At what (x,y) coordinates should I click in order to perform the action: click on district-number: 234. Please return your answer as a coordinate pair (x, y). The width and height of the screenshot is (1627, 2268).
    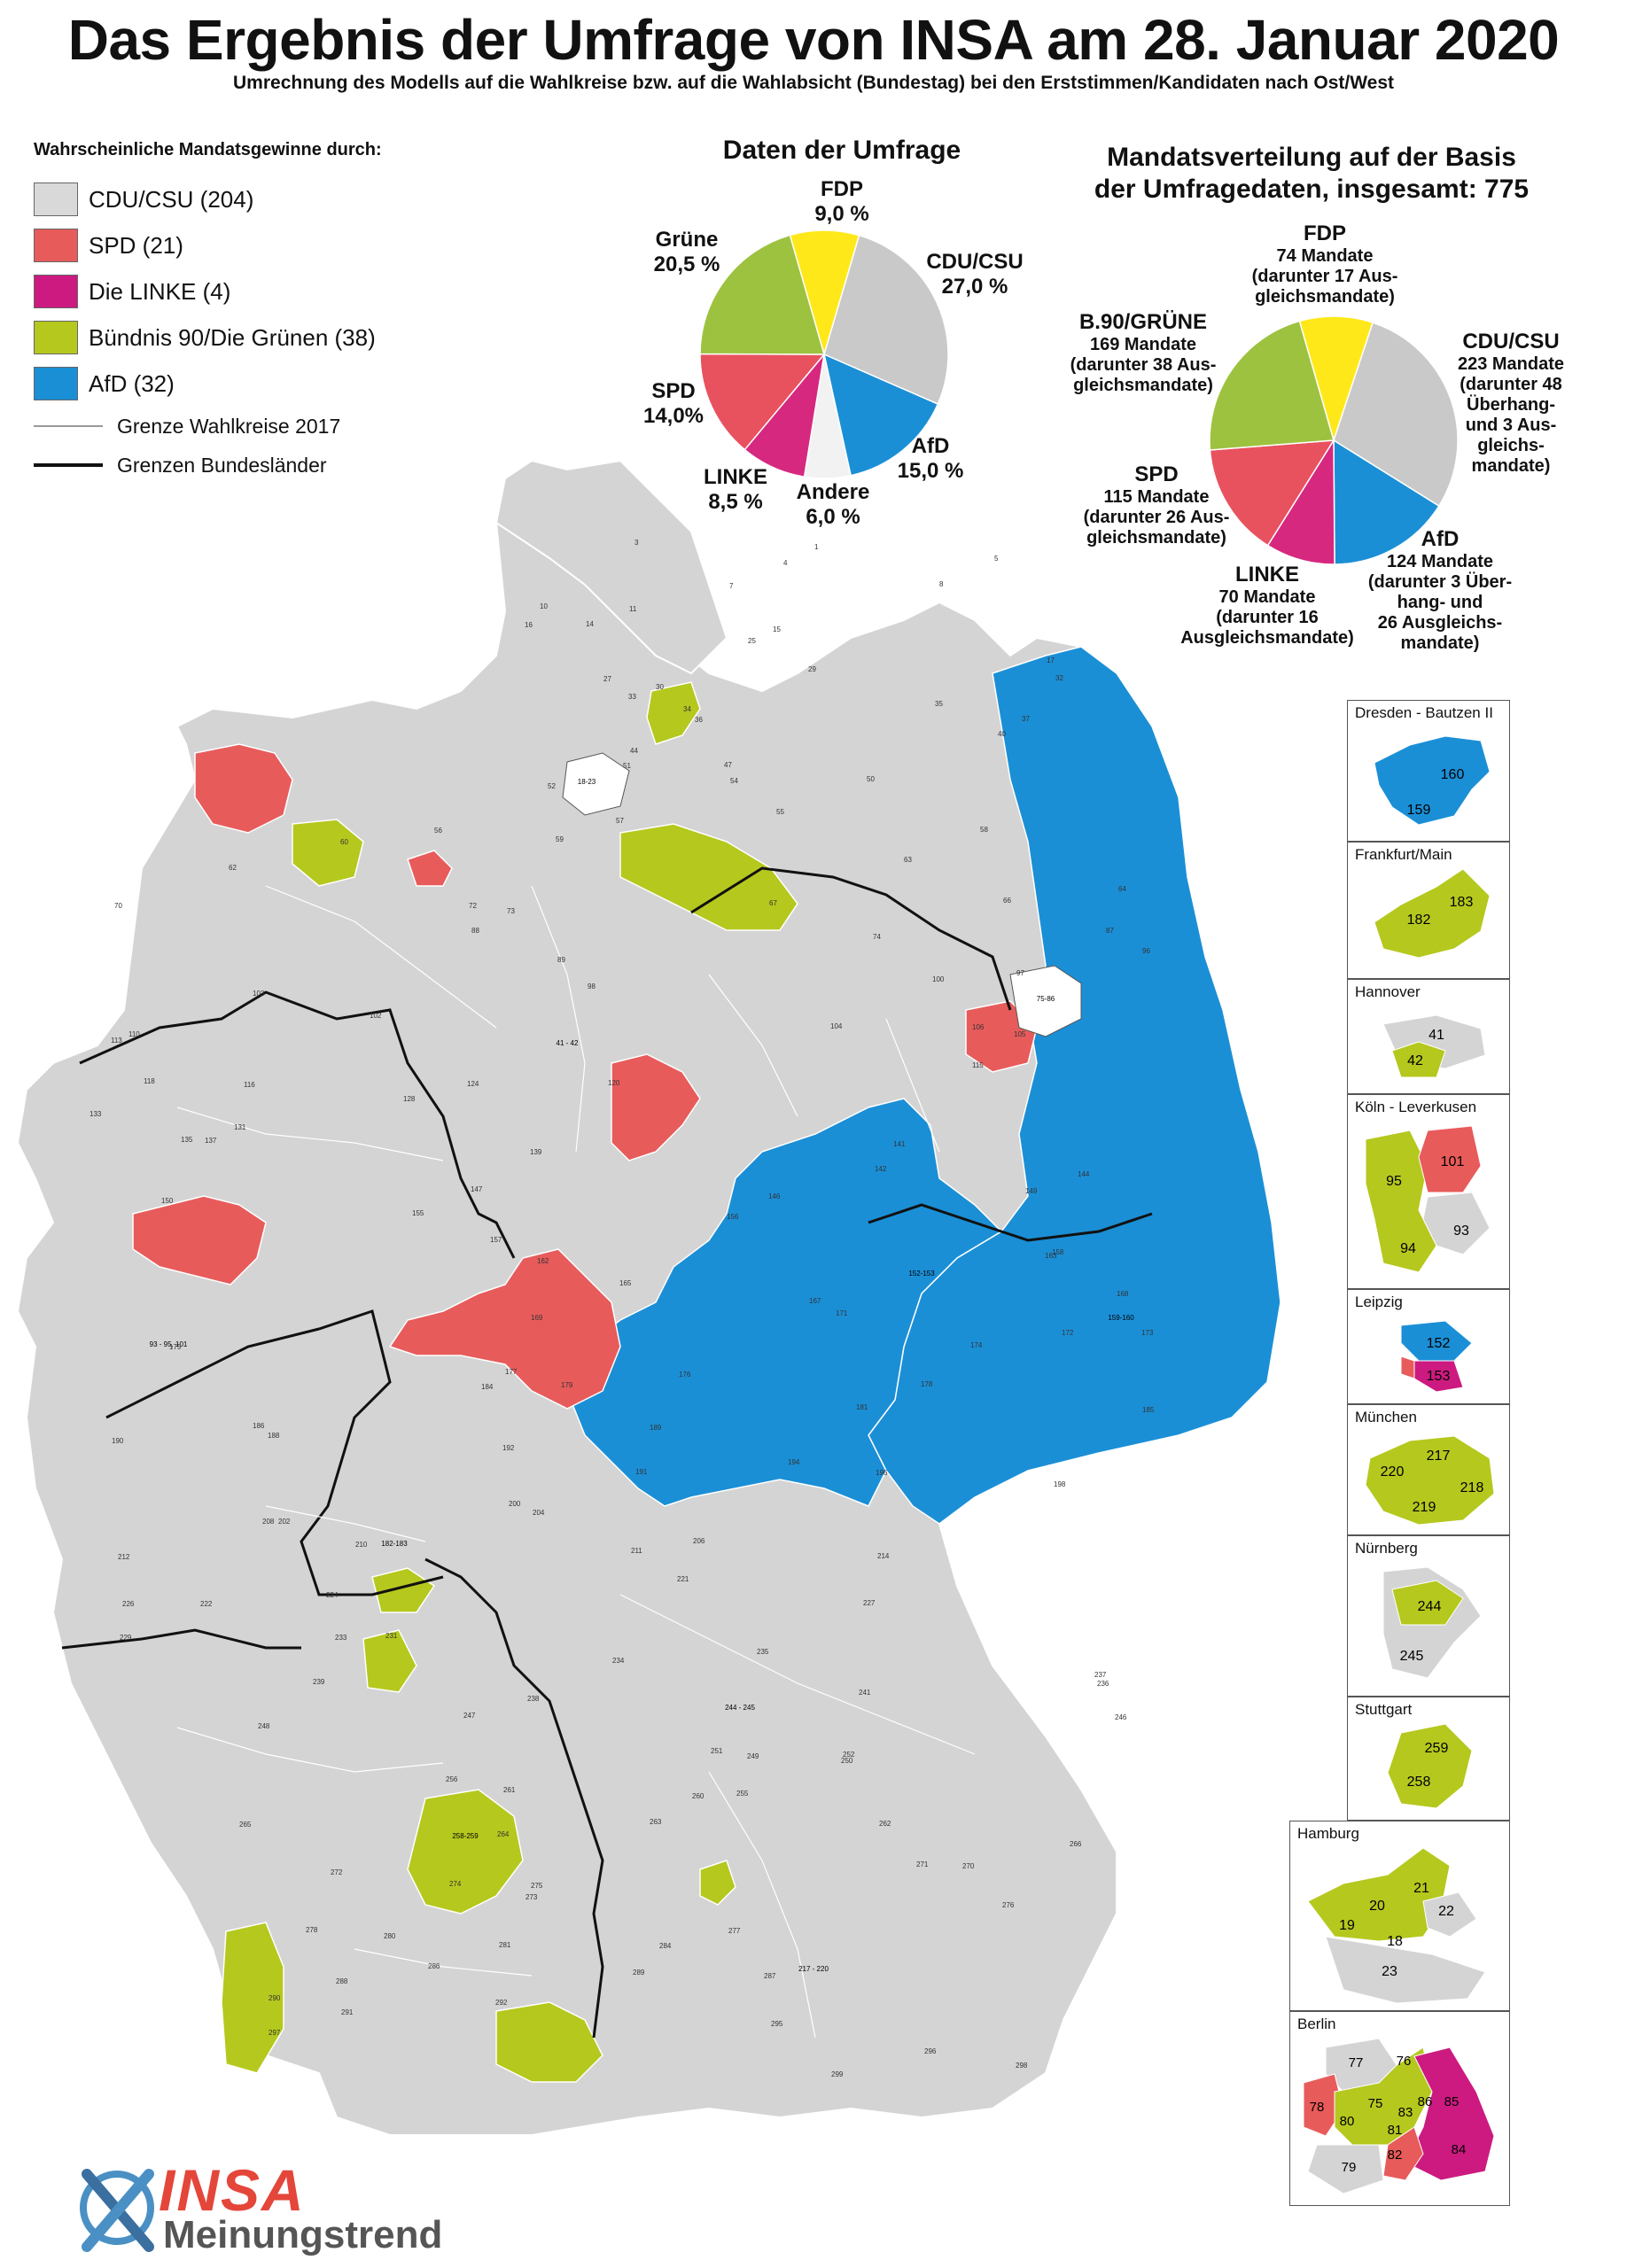
    Looking at the image, I should click on (618, 1661).